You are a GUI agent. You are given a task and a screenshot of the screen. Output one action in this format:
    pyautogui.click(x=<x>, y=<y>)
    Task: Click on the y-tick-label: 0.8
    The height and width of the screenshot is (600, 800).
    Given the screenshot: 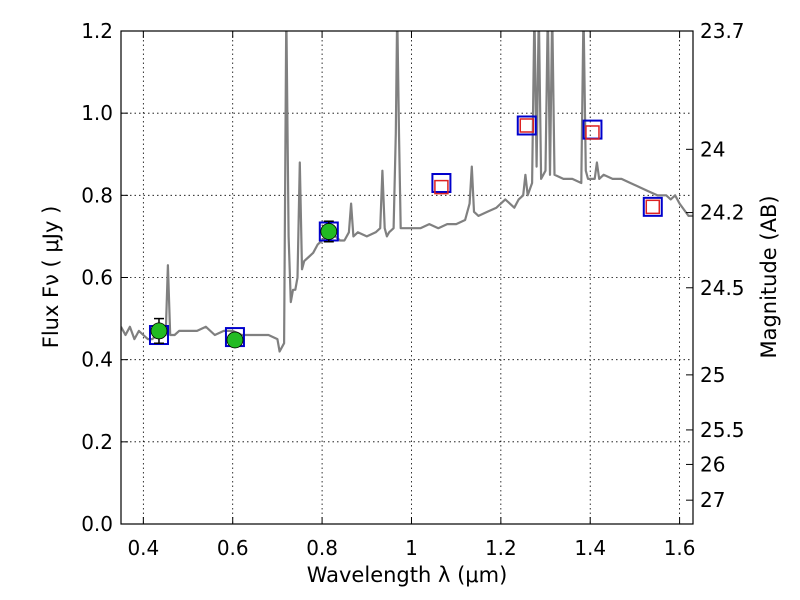 What is the action you would take?
    pyautogui.click(x=97, y=195)
    